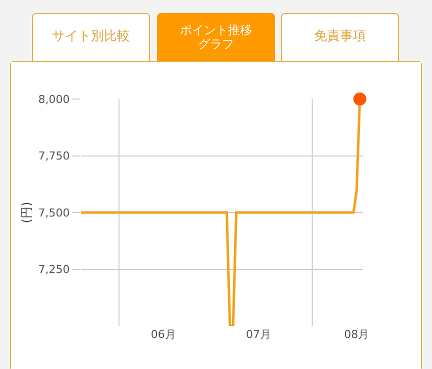 The width and height of the screenshot is (432, 369). What do you see at coordinates (54, 269) in the screenshot?
I see `y-tick-label: 7,250` at bounding box center [54, 269].